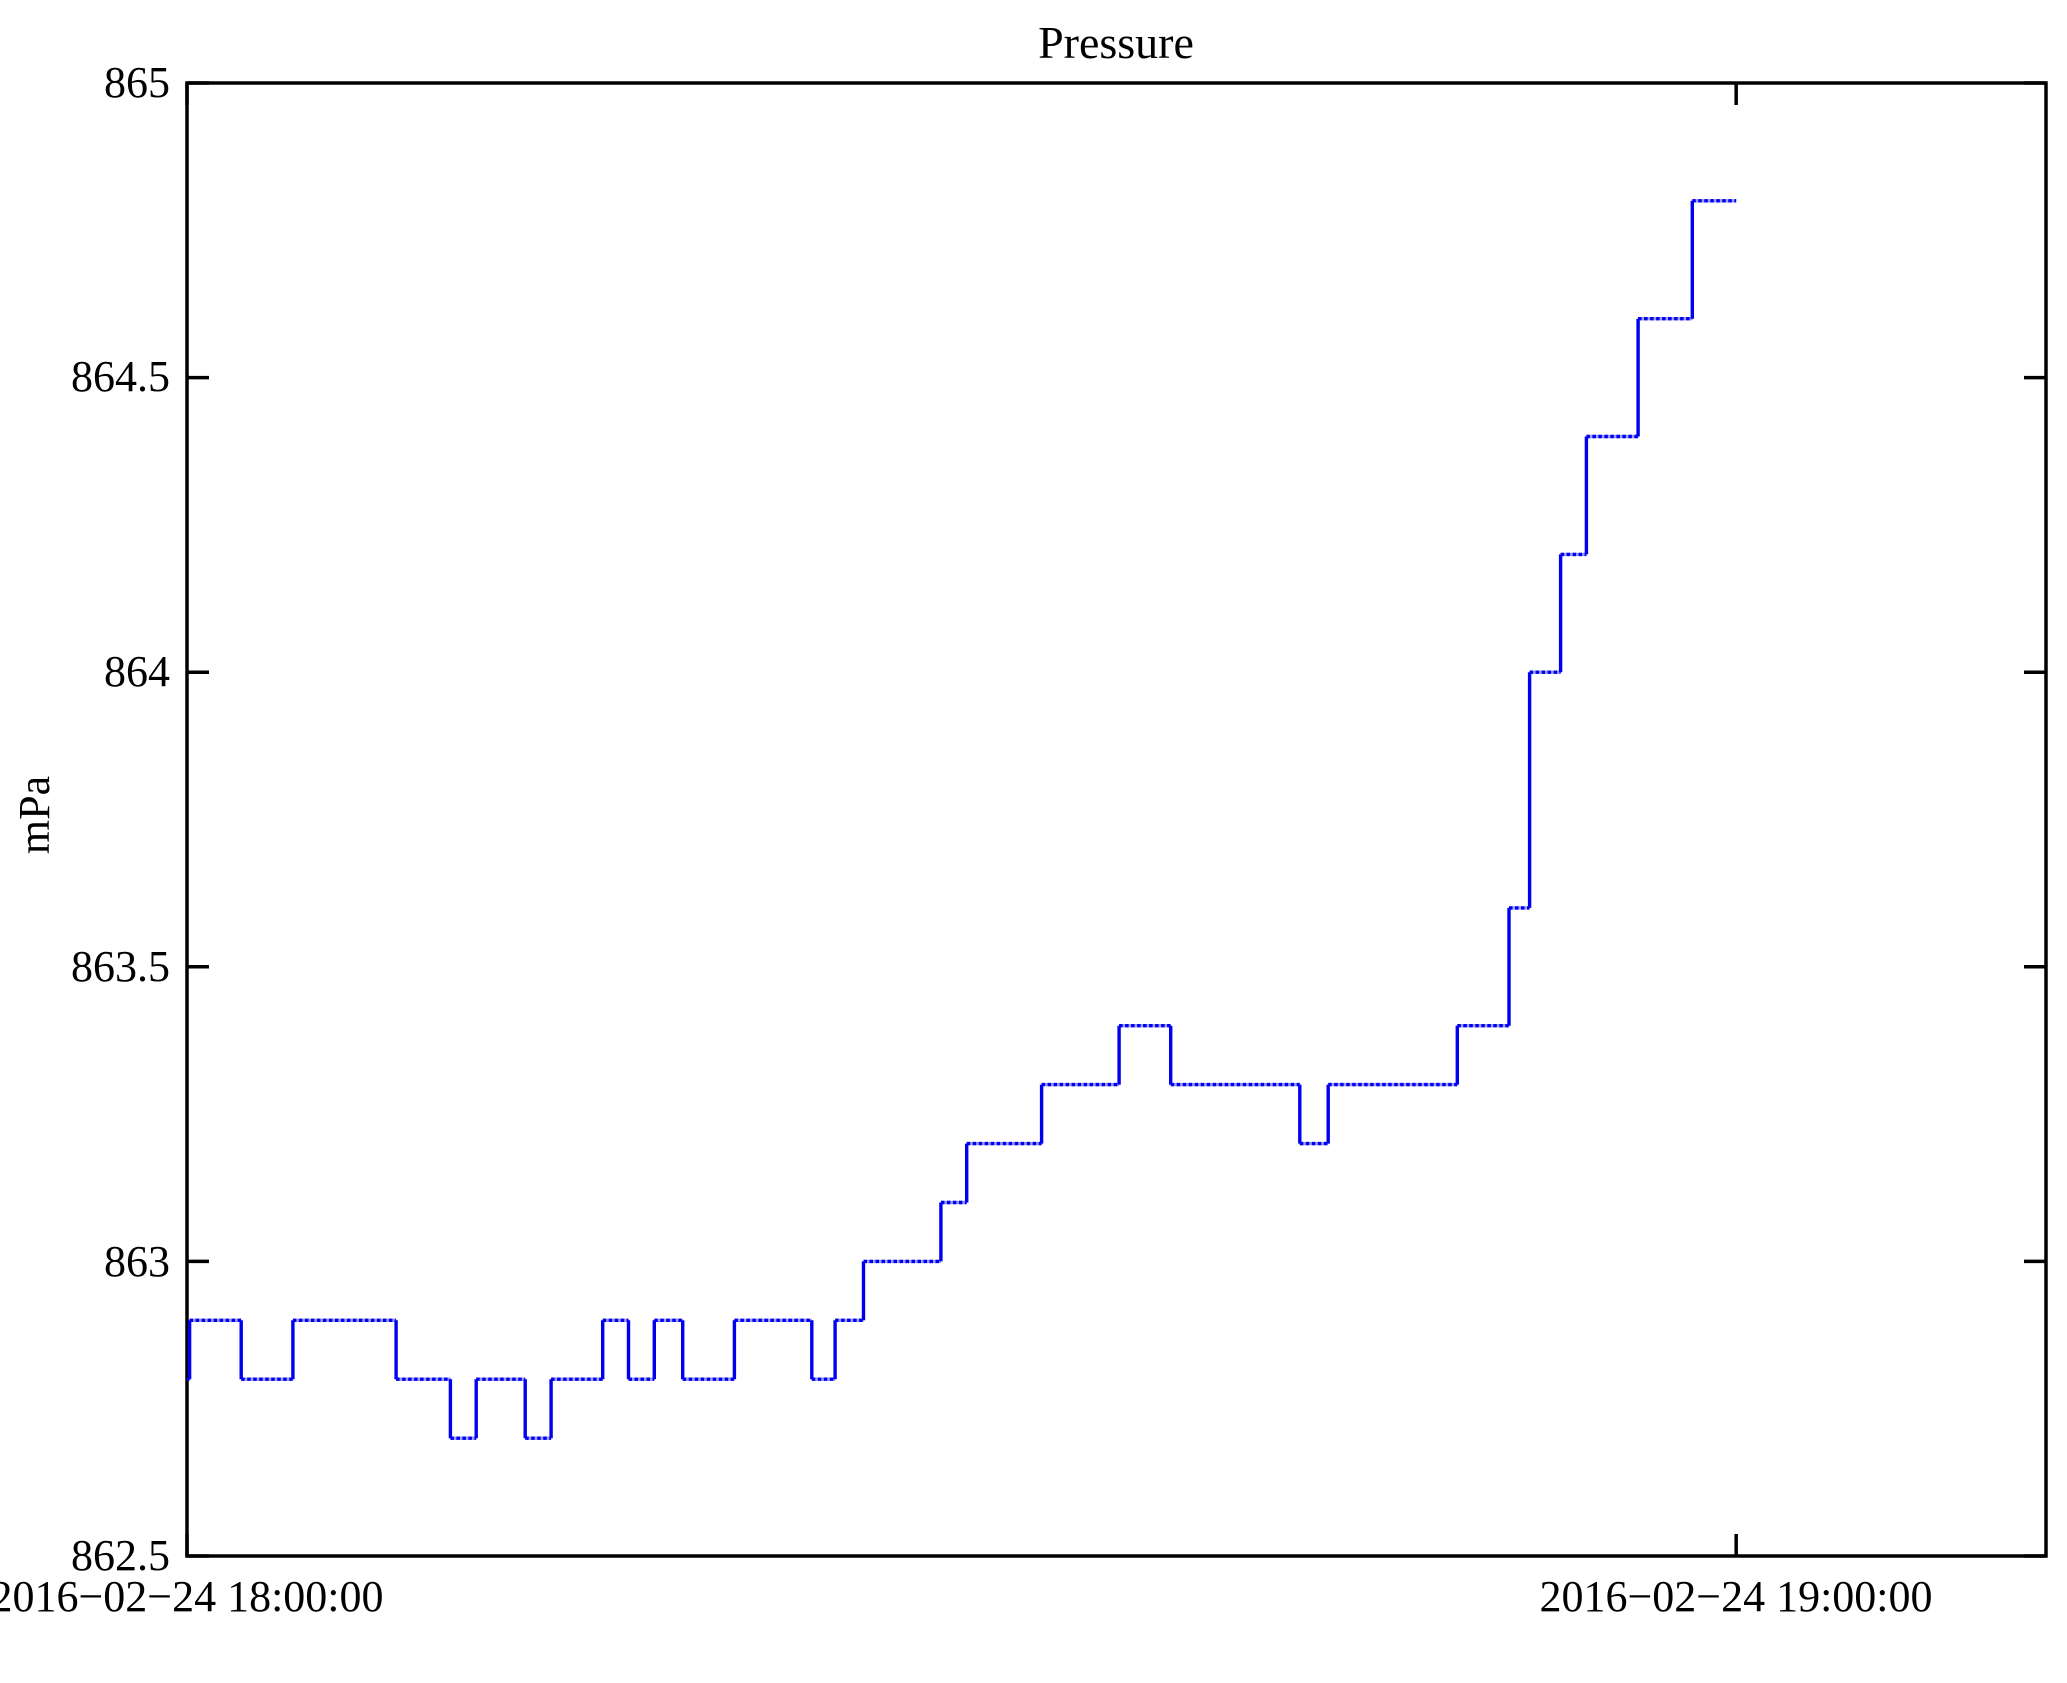  Describe the element at coordinates (137, 671) in the screenshot. I see `y-tick-label-864: 864` at that location.